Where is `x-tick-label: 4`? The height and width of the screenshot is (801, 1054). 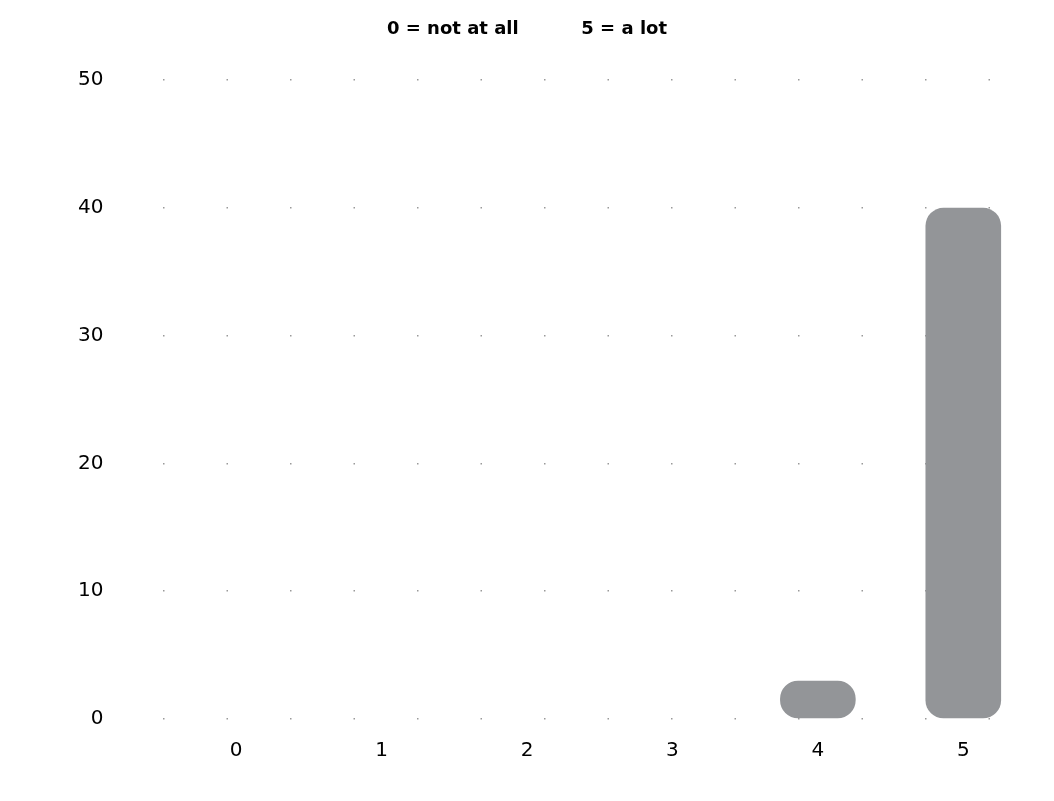
x-tick-label: 4 is located at coordinates (818, 749).